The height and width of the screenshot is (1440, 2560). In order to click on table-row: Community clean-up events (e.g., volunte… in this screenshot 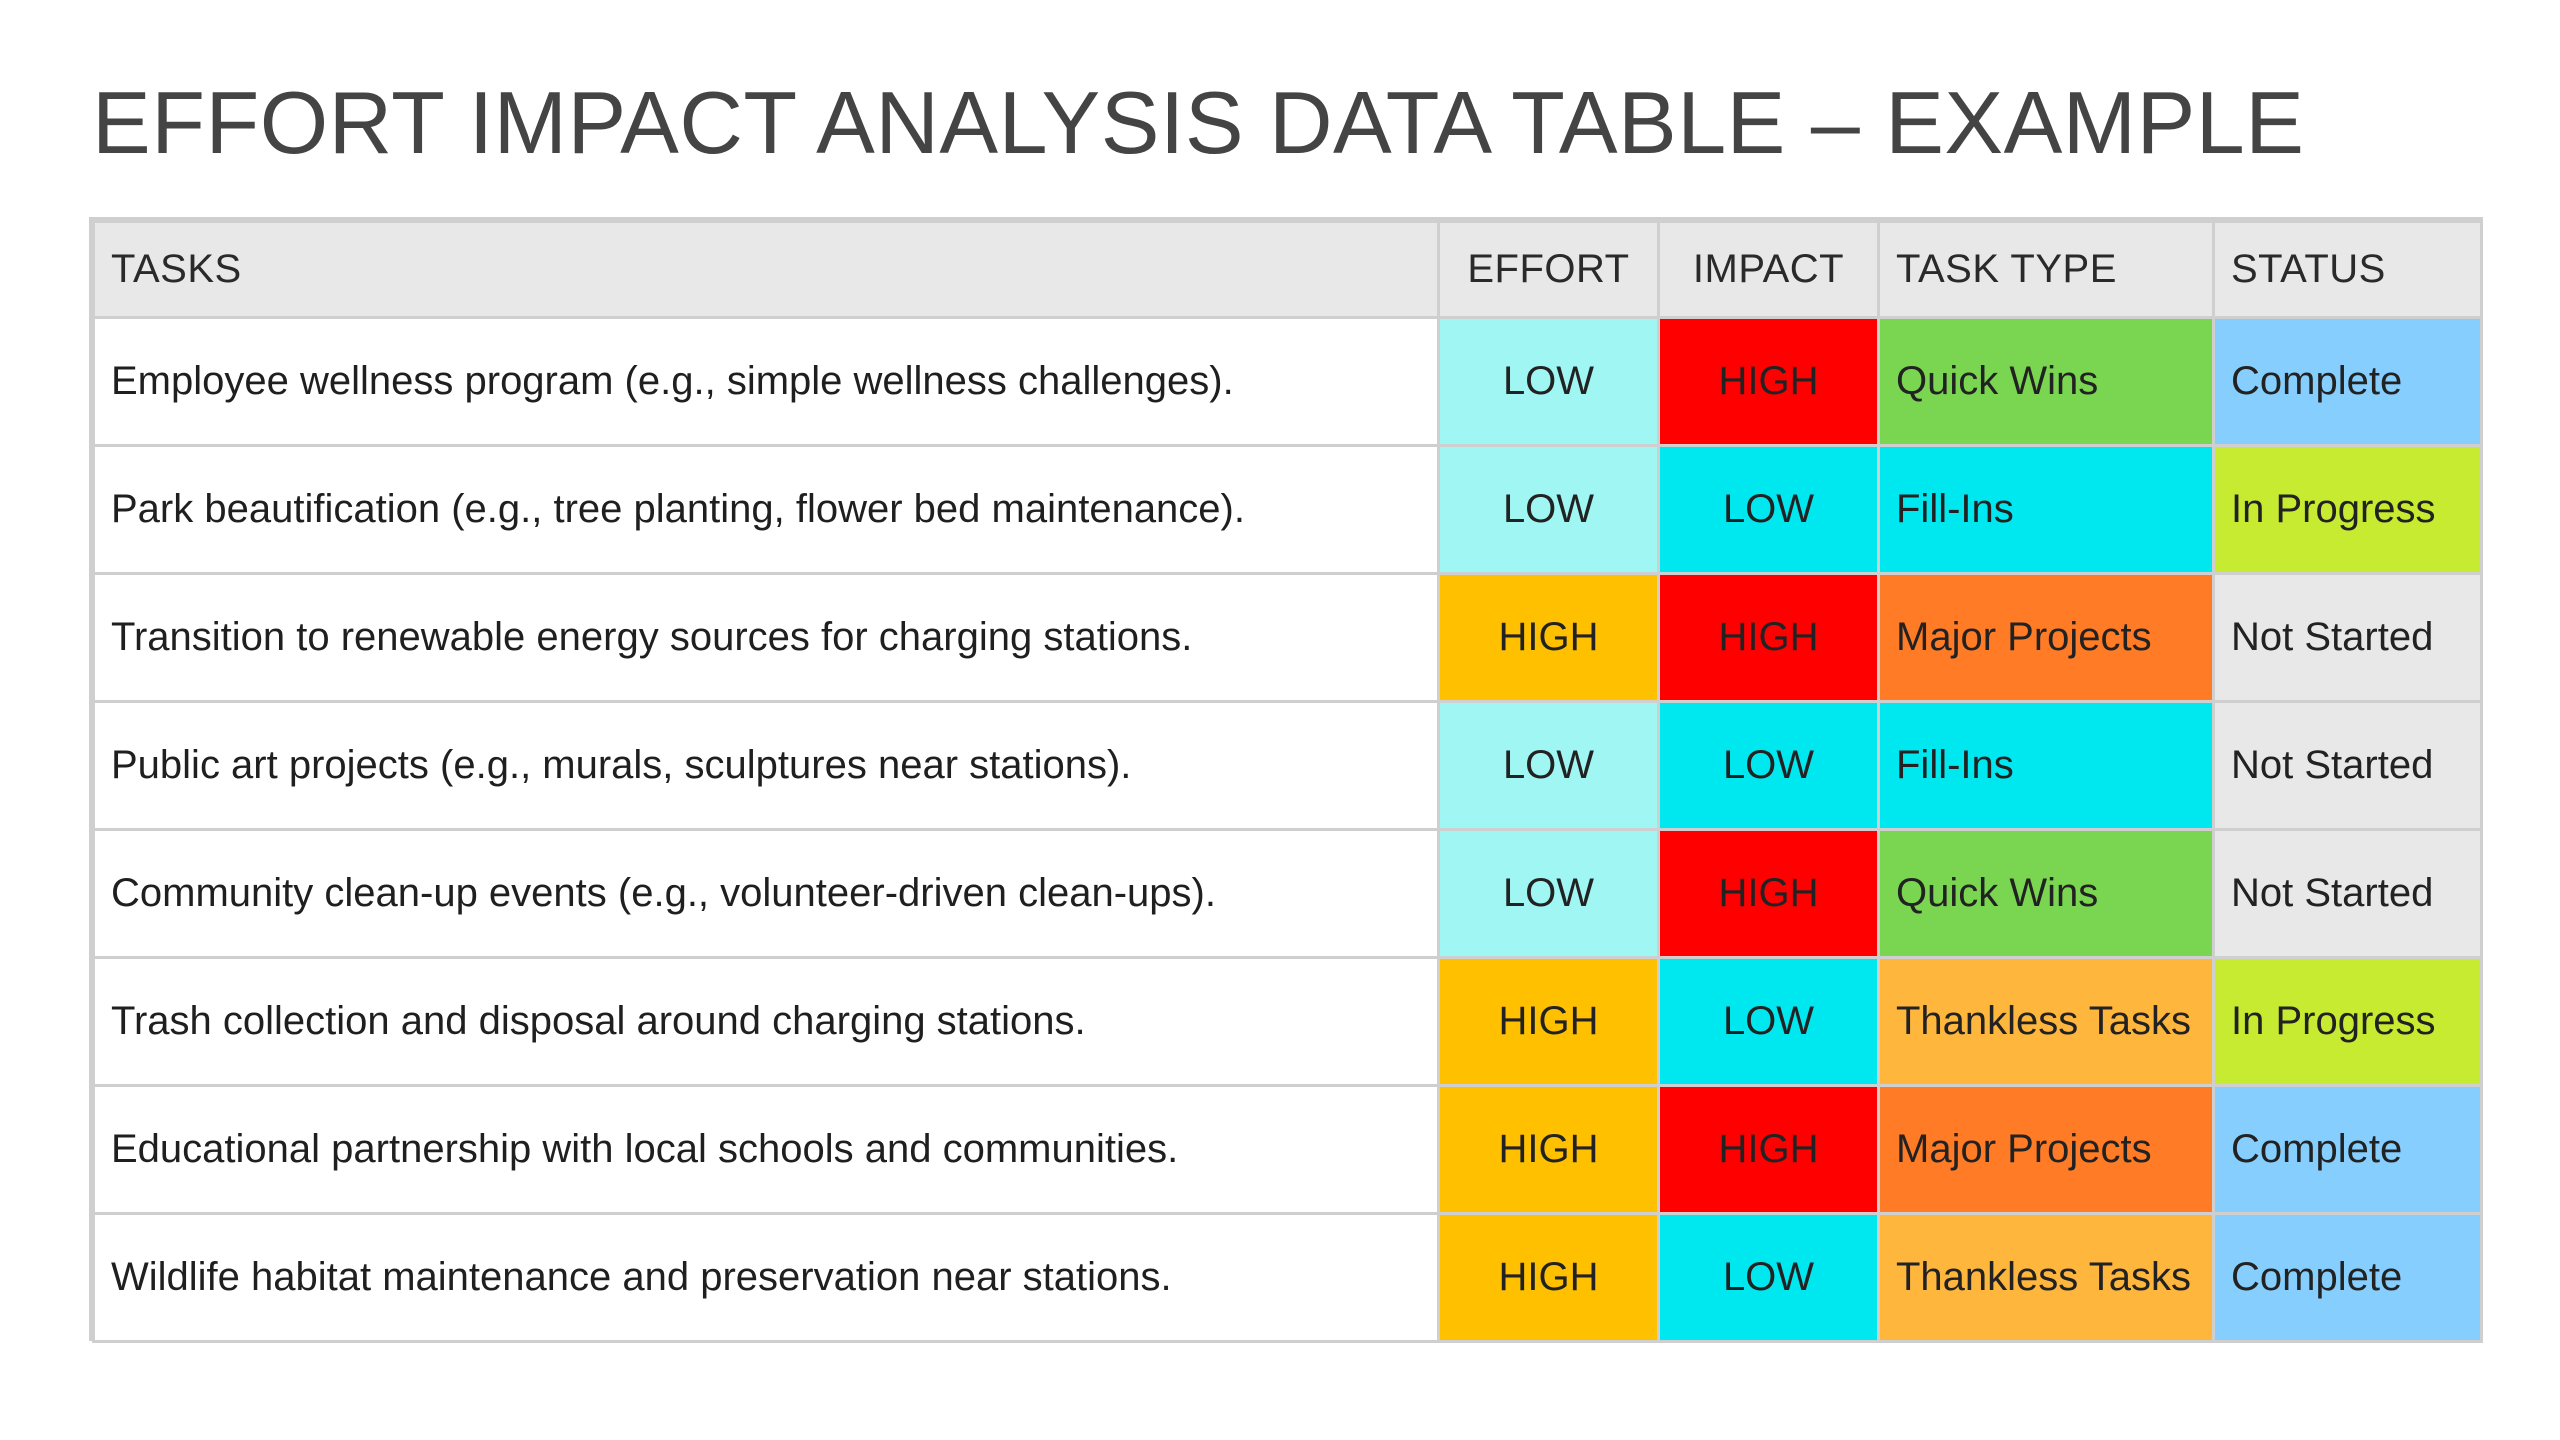, I will do `click(1287, 893)`.